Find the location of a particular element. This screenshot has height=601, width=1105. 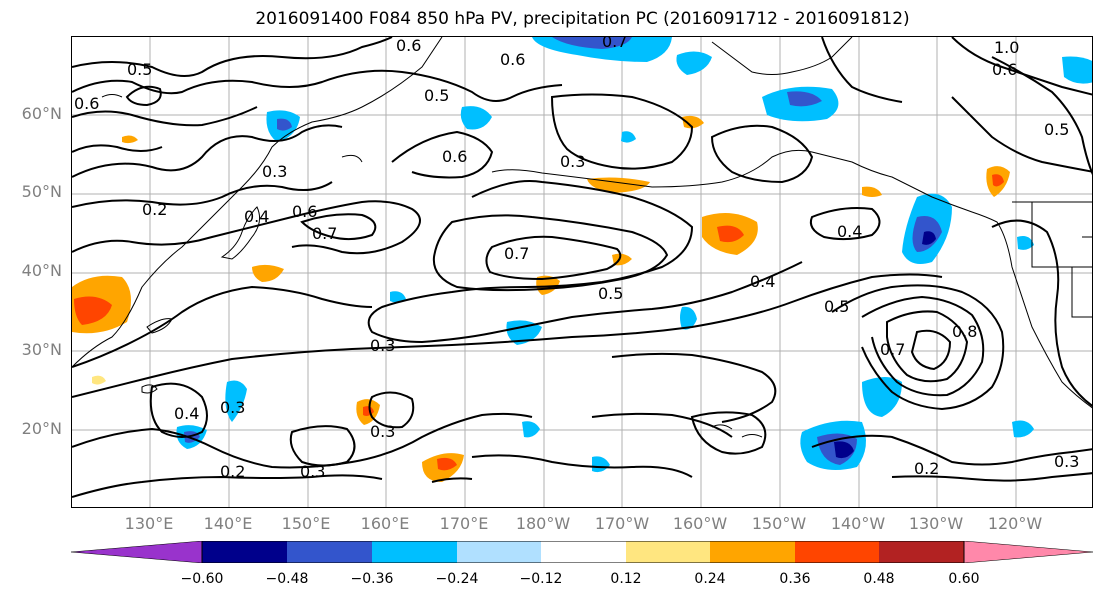

lat-label-30n: 30°N is located at coordinates (41, 349).